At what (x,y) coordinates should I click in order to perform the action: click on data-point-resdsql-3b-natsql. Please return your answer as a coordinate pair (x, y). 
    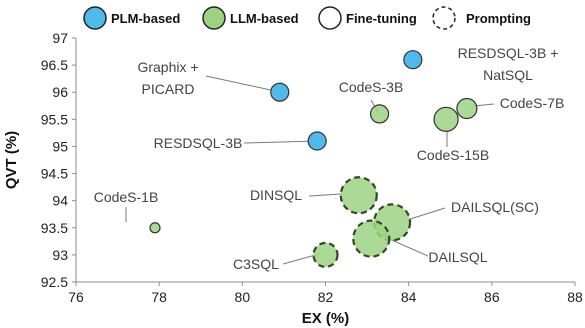
    Looking at the image, I should click on (413, 60).